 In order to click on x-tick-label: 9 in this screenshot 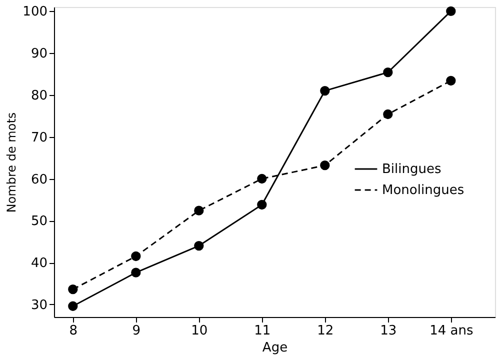, I will do `click(136, 331)`.